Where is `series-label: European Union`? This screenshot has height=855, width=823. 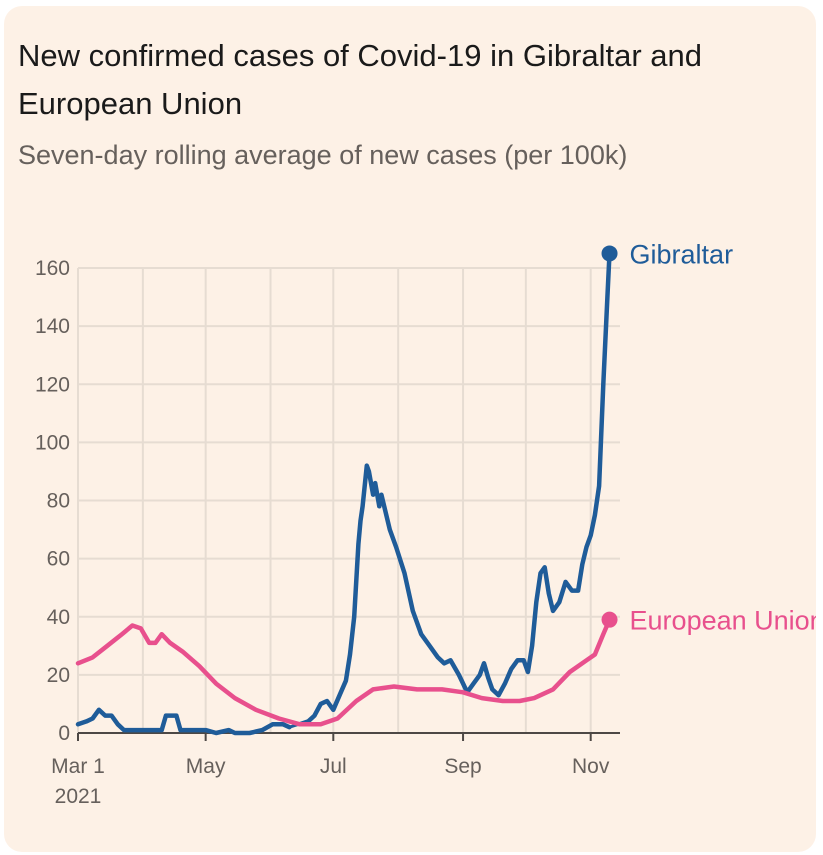
series-label: European Union is located at coordinates (723, 621).